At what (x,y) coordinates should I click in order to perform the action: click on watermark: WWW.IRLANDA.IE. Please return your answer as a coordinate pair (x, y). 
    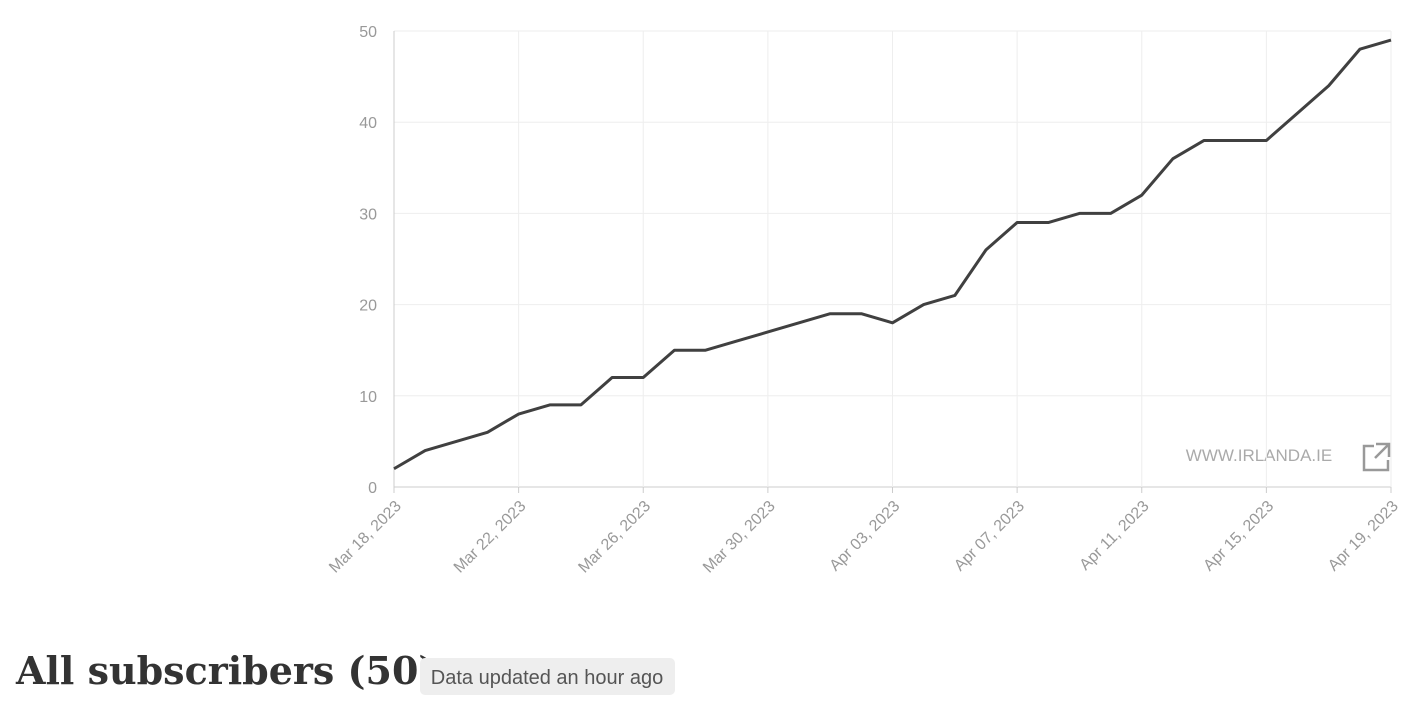
    Looking at the image, I should click on (1259, 455).